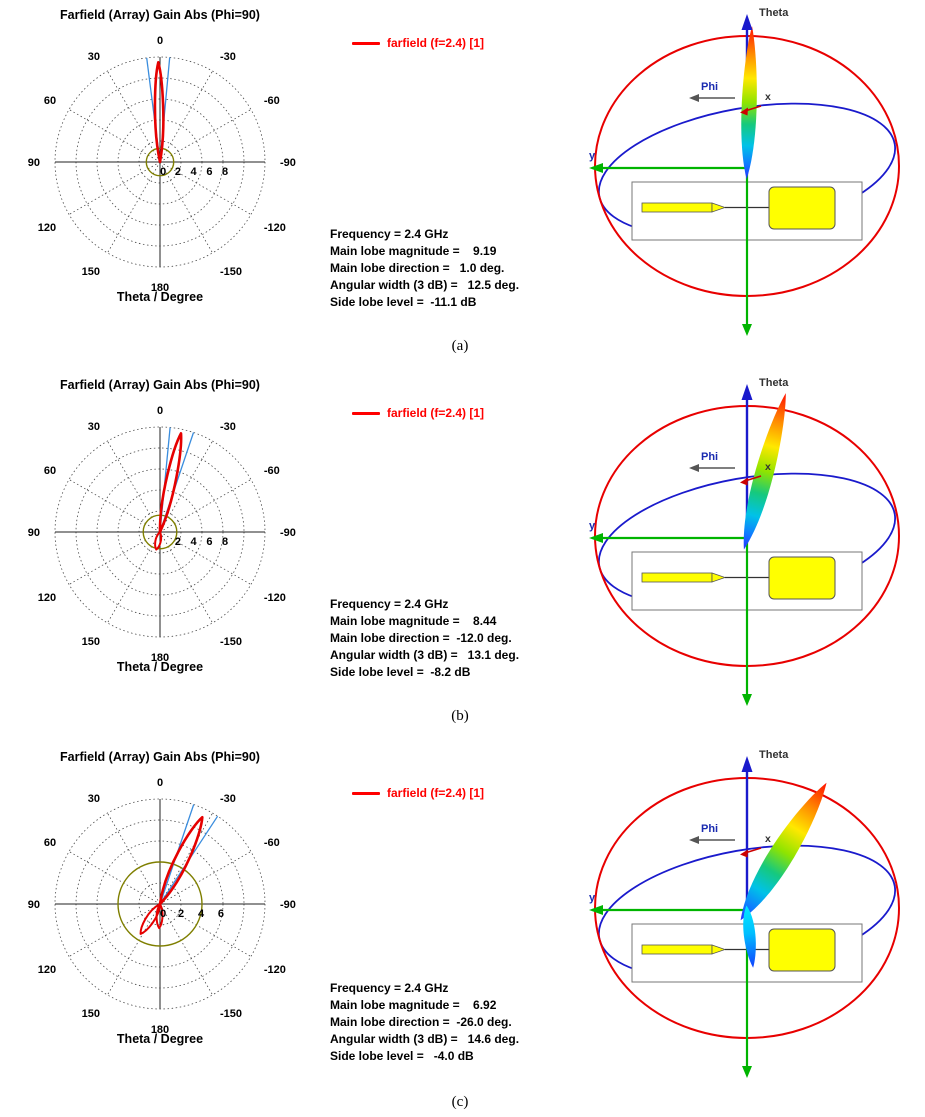 This screenshot has width=925, height=1117. What do you see at coordinates (460, 346) in the screenshot?
I see `subfigure-caption: (a)` at bounding box center [460, 346].